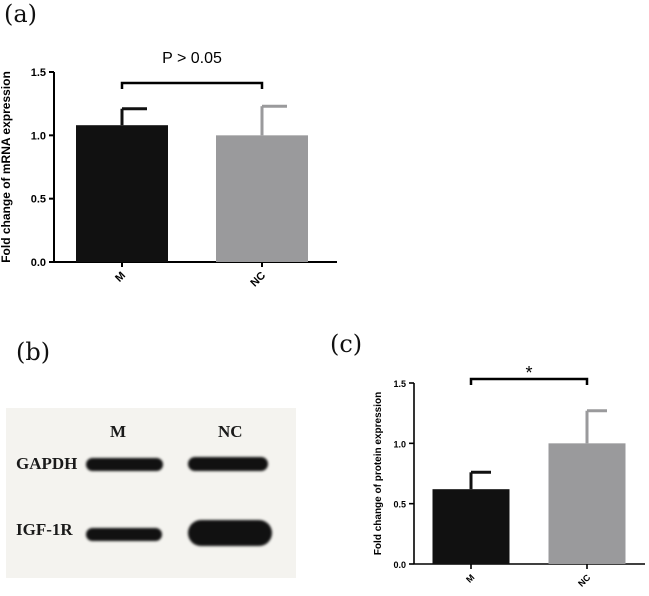  Describe the element at coordinates (38, 73) in the screenshot. I see `chart-a-y-tick-label: 1.5` at that location.